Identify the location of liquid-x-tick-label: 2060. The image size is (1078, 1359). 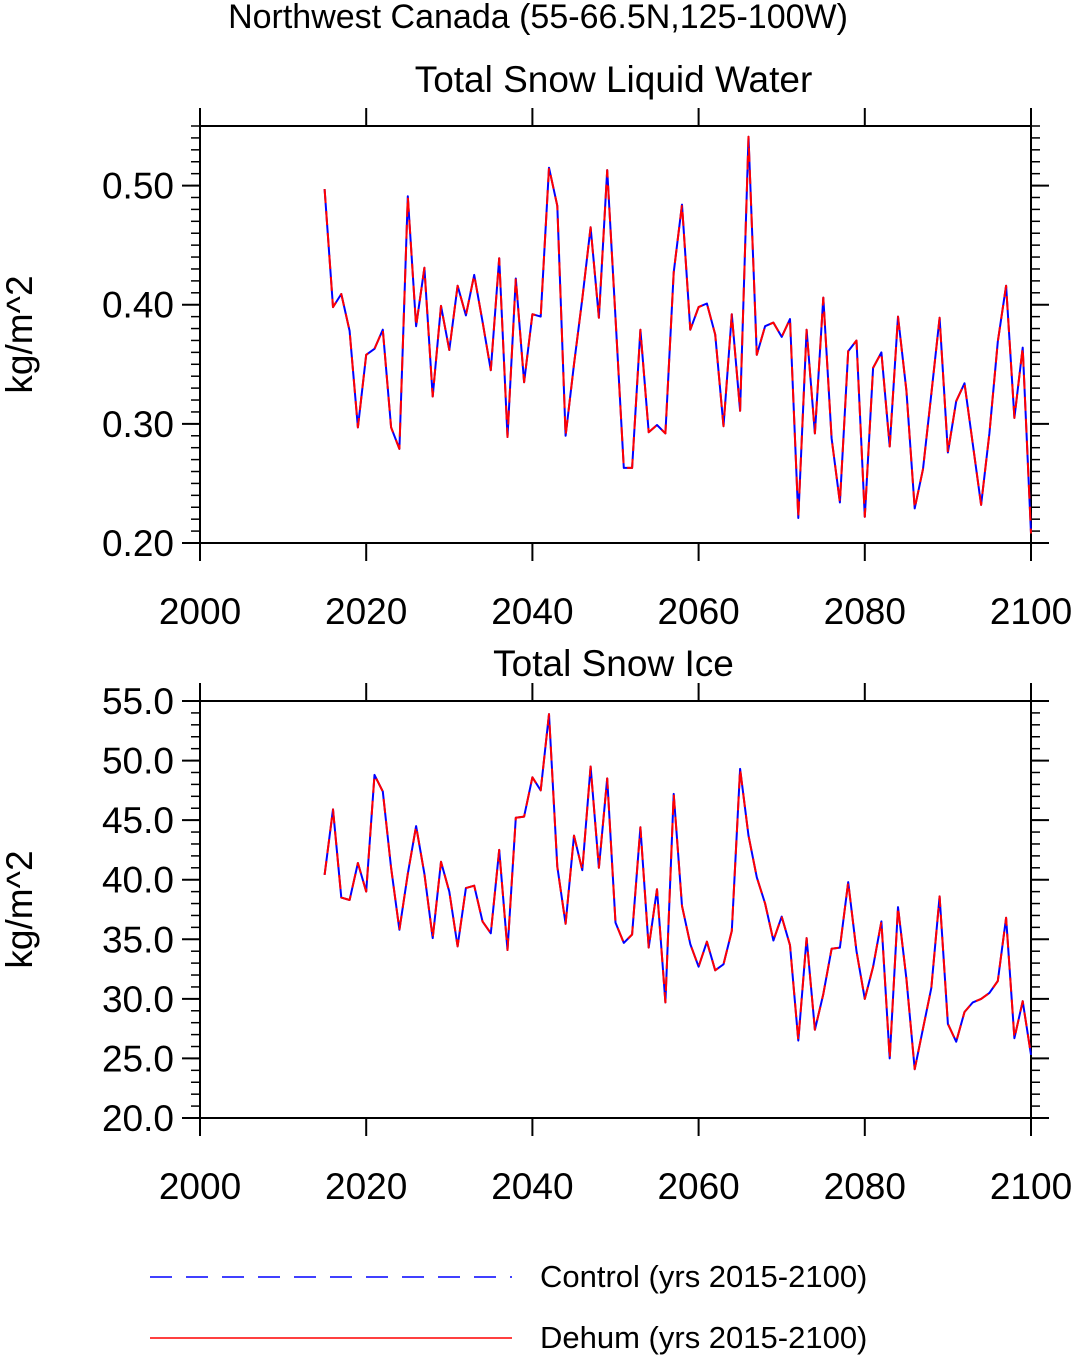
(698, 611).